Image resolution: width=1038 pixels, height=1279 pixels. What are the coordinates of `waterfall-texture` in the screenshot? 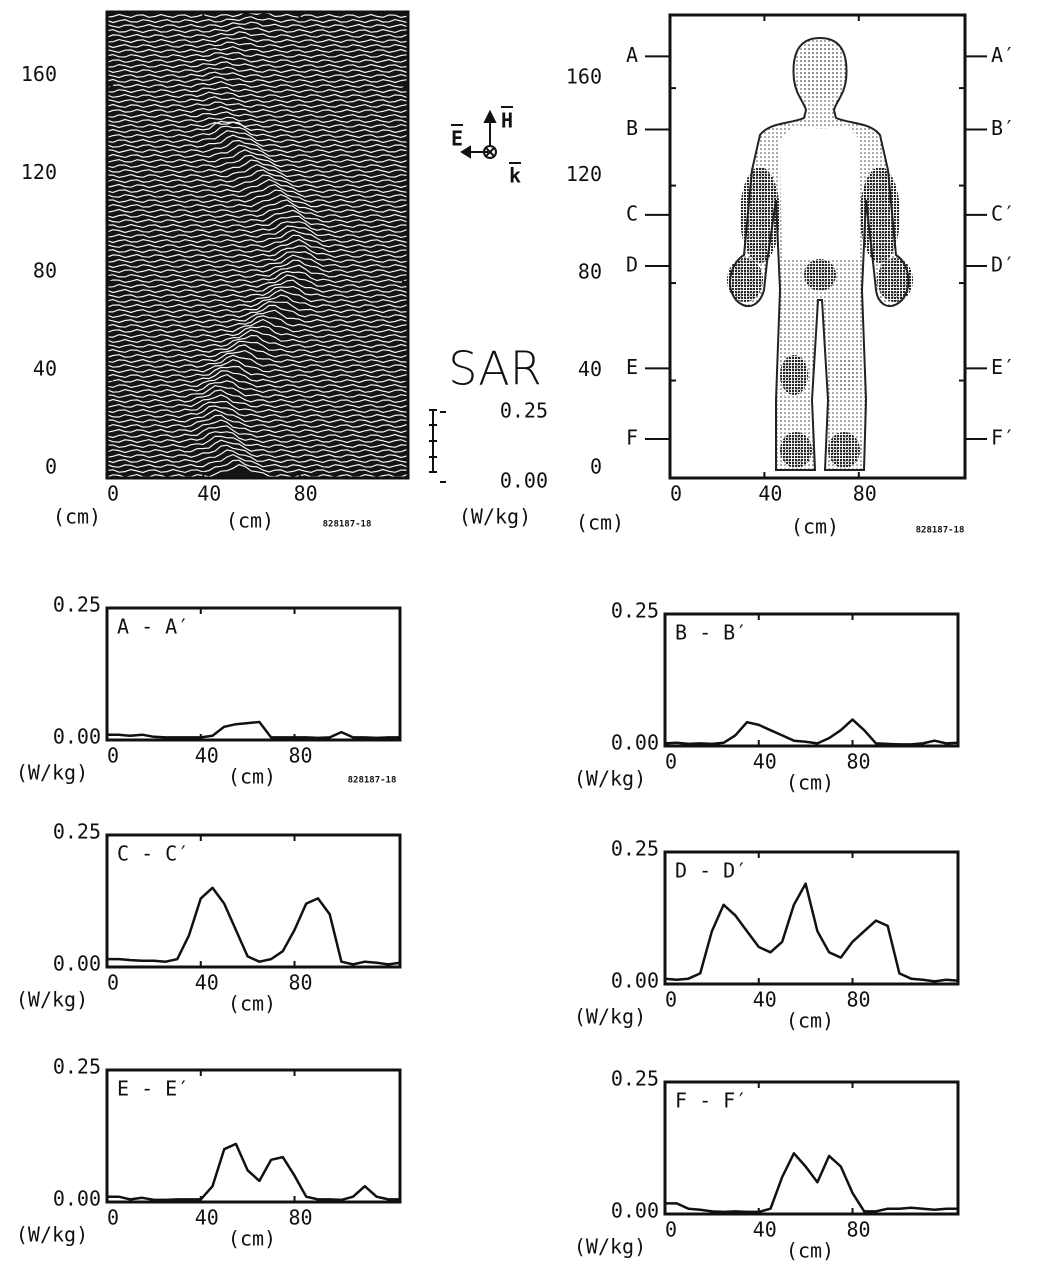 It's located at (257, 245).